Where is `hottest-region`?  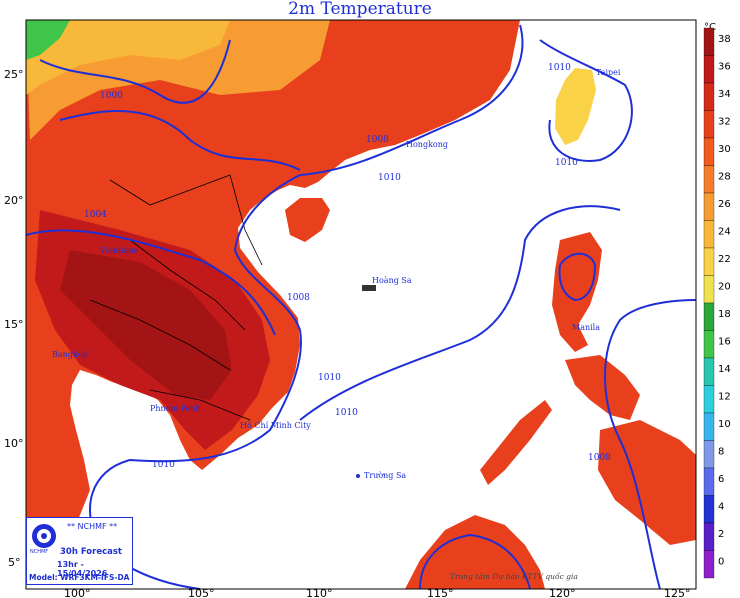
hottest-region is located at coordinates (146, 325).